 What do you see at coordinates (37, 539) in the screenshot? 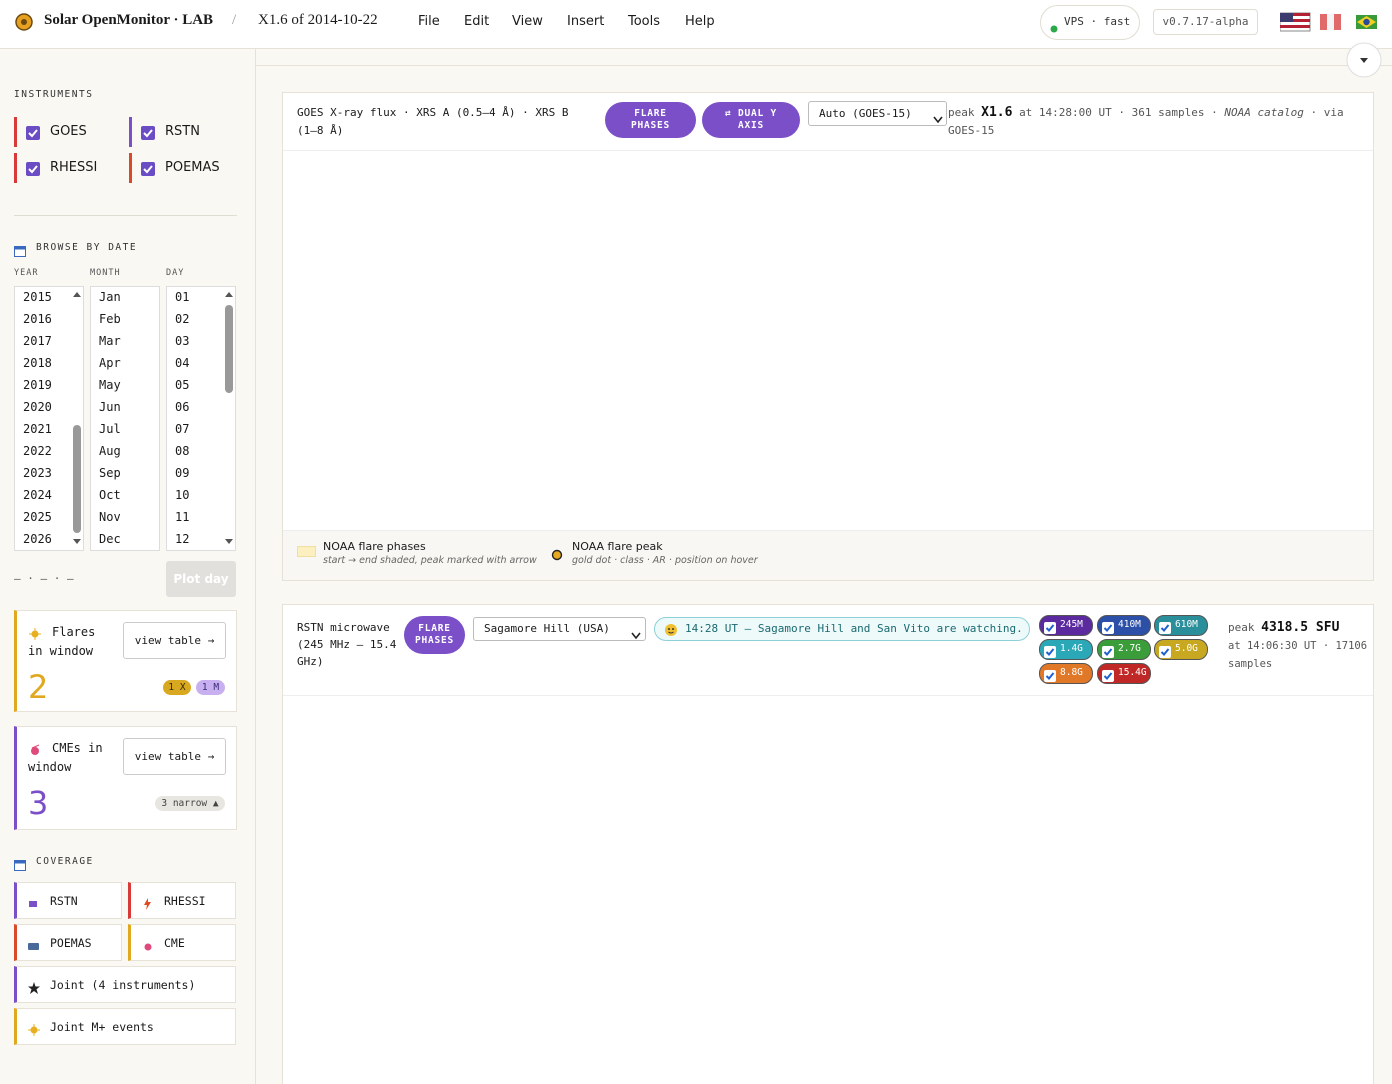
I see `list-option: 2026` at bounding box center [37, 539].